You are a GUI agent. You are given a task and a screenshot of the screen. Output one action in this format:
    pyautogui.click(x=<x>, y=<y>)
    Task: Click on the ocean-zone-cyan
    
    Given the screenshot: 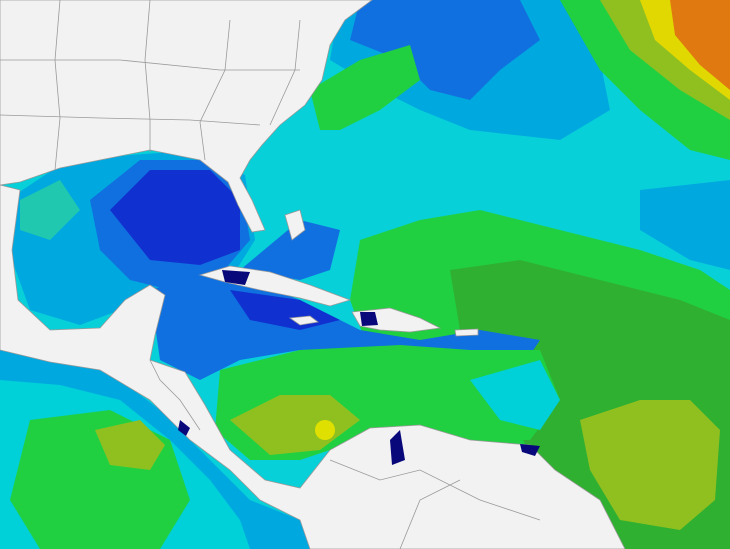 What is the action you would take?
    pyautogui.click(x=515, y=395)
    